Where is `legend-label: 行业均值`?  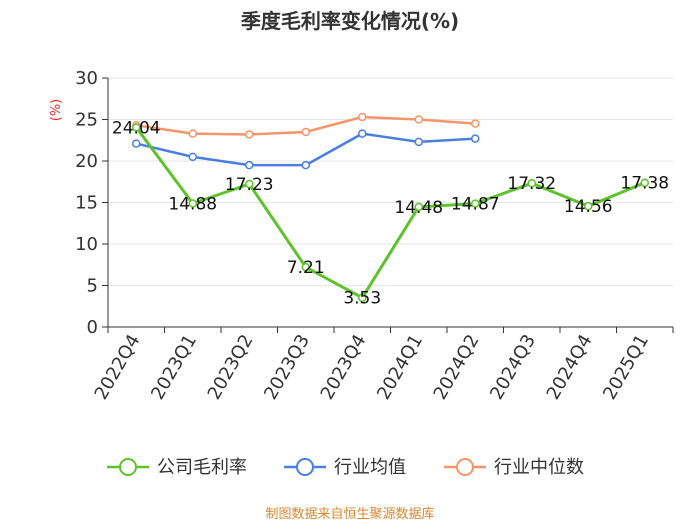
legend-label: 行业均值 is located at coordinates (370, 467).